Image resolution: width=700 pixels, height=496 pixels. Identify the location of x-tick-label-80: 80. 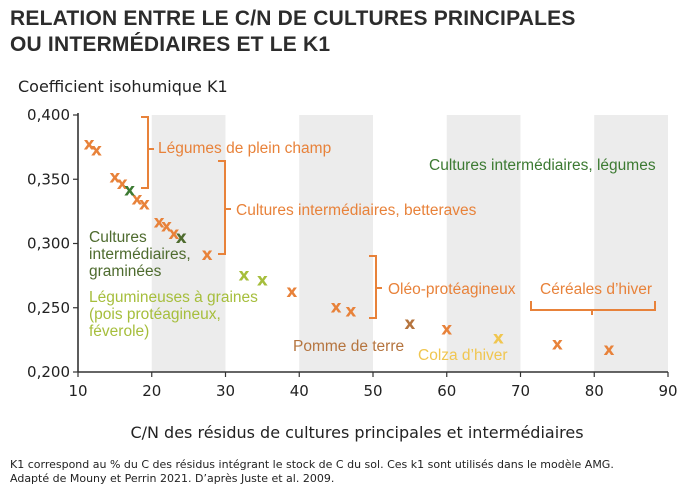
(594, 391).